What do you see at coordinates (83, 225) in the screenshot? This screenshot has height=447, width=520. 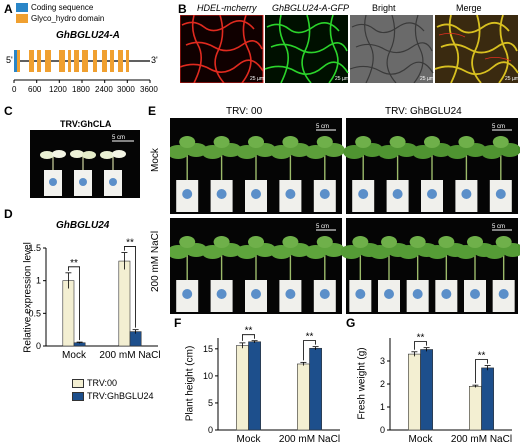 I see `chart-d-title: GhBGLU24` at bounding box center [83, 225].